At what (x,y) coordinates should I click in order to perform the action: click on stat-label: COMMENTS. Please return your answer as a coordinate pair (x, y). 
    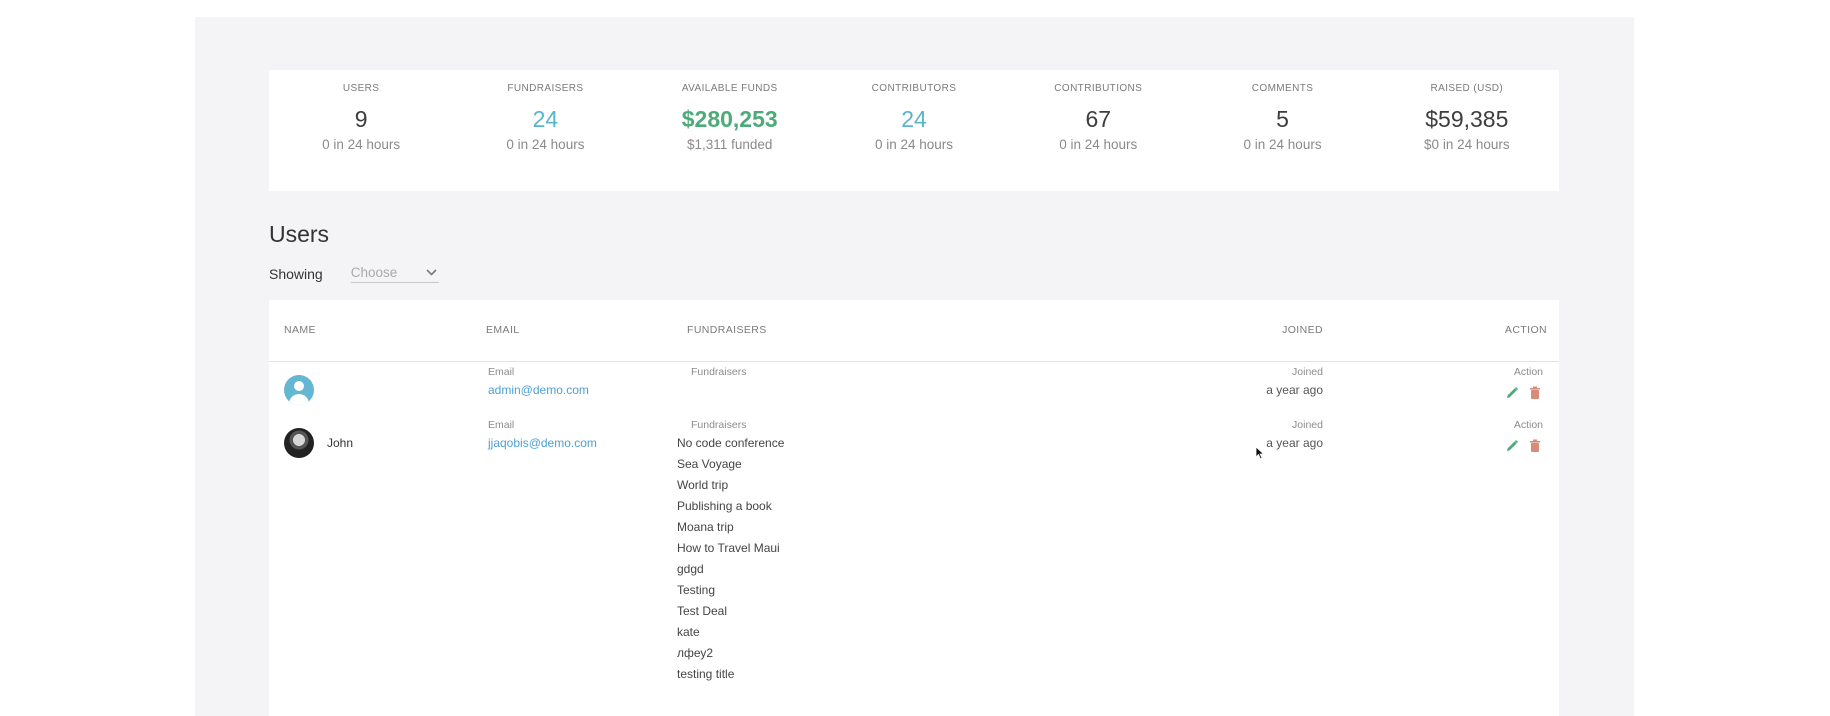
    Looking at the image, I should click on (1282, 88).